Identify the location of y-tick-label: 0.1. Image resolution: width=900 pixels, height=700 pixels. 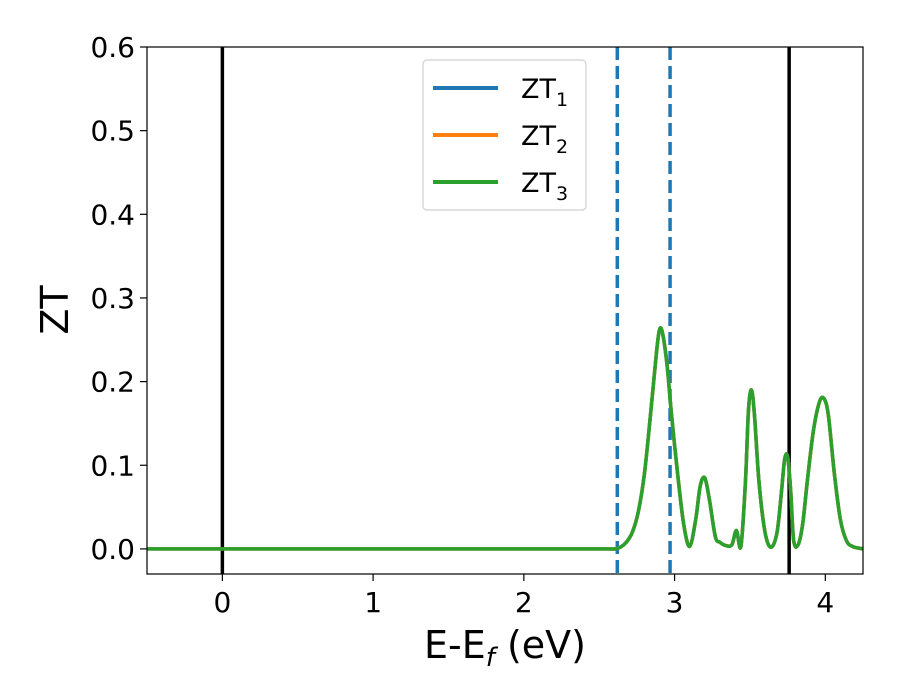
(112, 465).